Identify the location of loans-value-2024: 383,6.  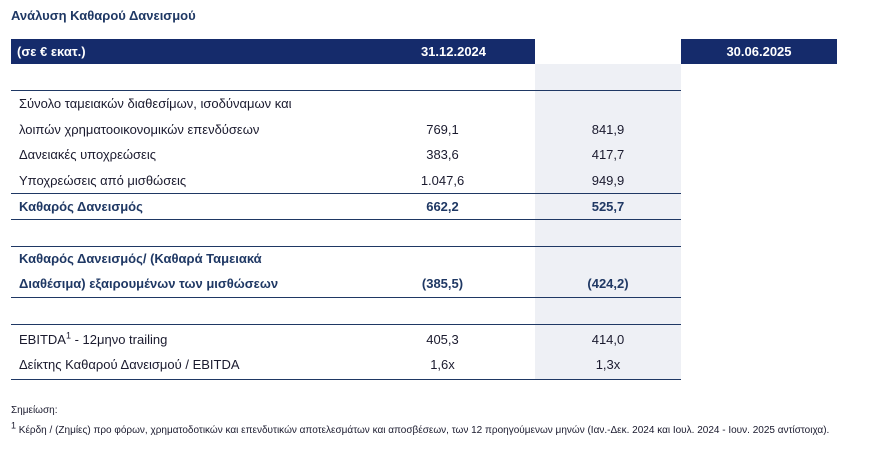
(442, 154).